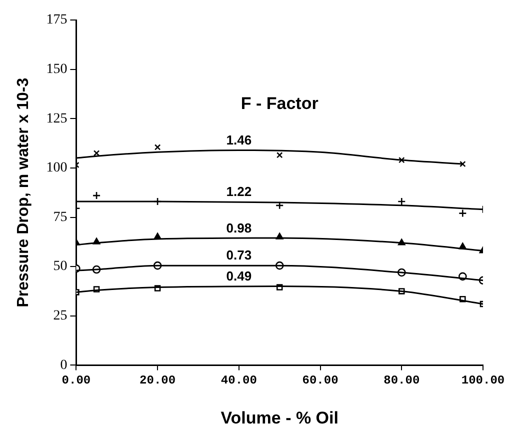 Image resolution: width=513 pixels, height=443 pixels. Describe the element at coordinates (483, 380) in the screenshot. I see `x-tick-label: 100.00` at that location.